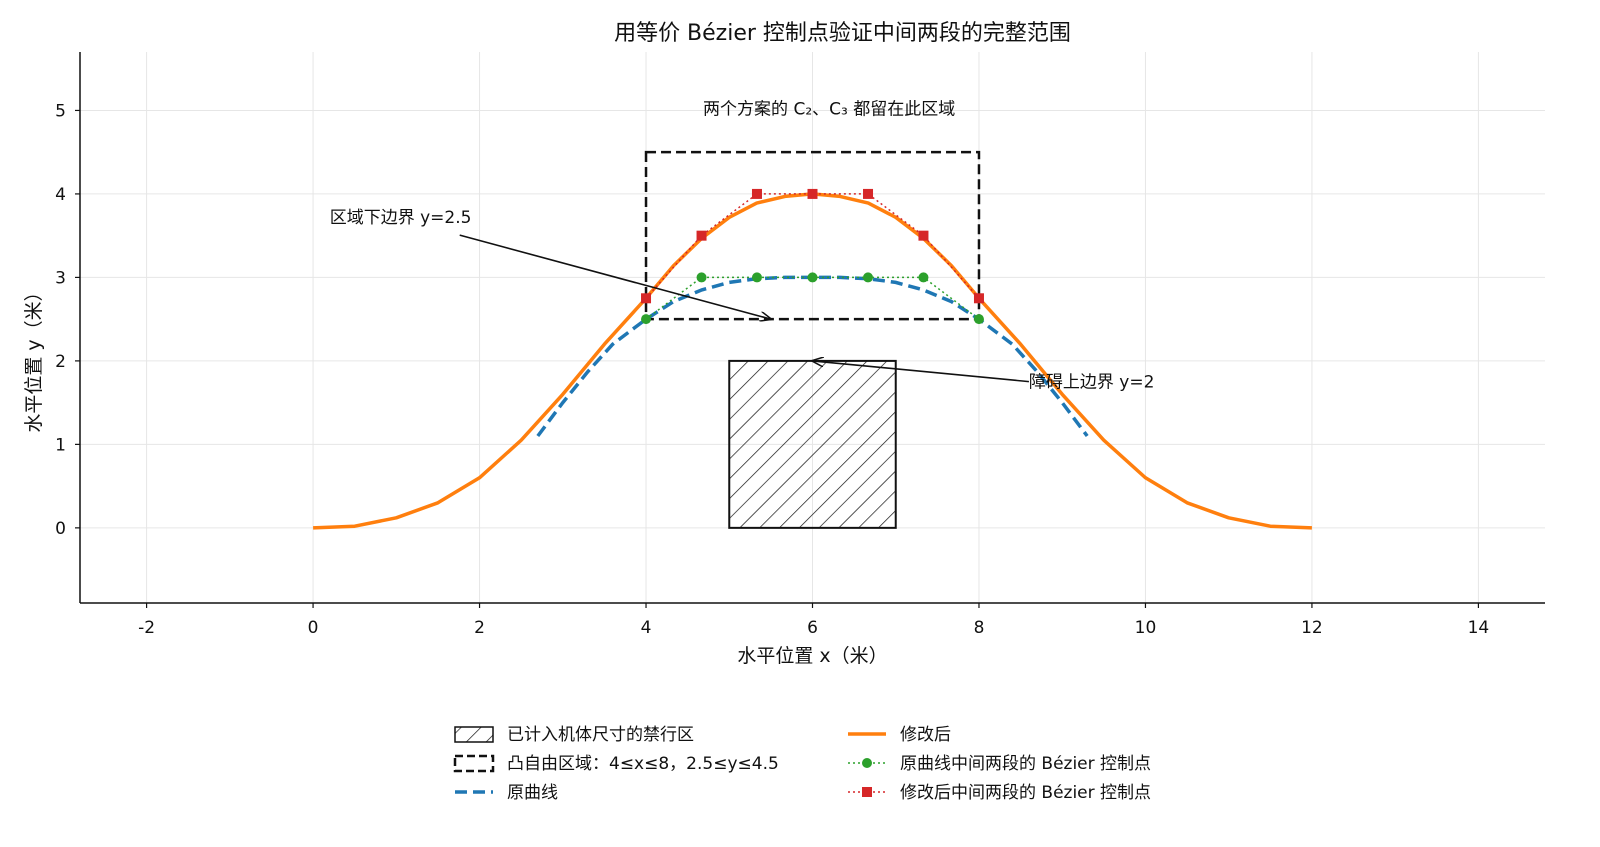  Describe the element at coordinates (812, 628) in the screenshot. I see `x-tick-label: 6` at that location.